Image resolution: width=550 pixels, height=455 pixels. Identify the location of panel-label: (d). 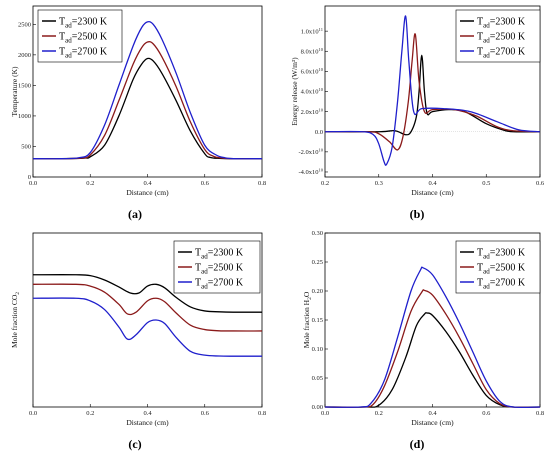
(417, 444).